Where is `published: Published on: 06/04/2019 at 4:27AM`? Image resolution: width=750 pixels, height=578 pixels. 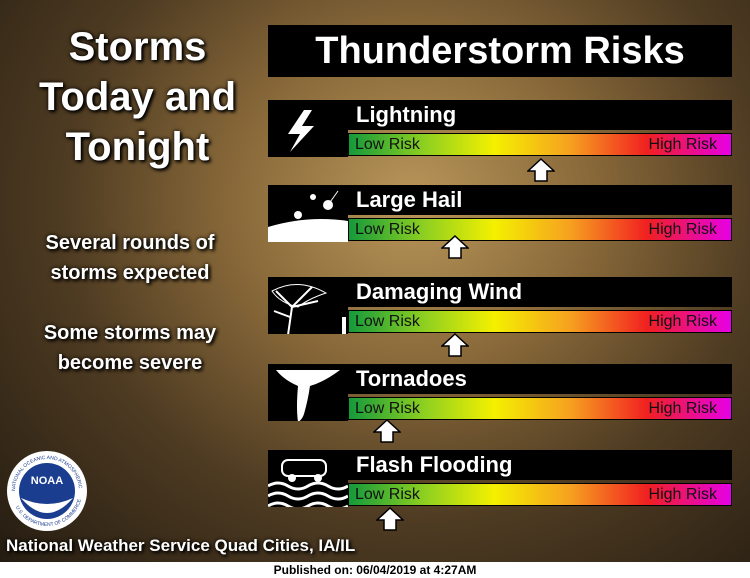 published: Published on: 06/04/2019 at 4:27AM is located at coordinates (375, 570).